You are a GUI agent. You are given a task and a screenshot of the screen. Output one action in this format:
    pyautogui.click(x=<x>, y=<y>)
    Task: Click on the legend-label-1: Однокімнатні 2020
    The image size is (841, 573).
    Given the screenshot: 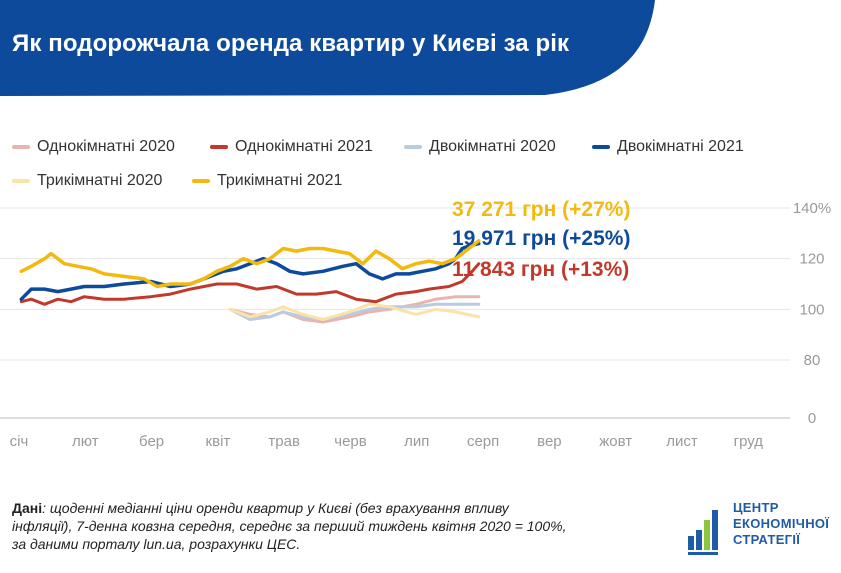 What is the action you would take?
    pyautogui.click(x=106, y=146)
    